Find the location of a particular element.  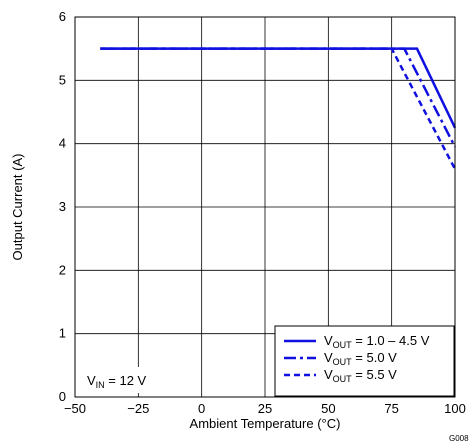

legend-label-0: VOUT = 1.0 – 4.5 V is located at coordinates (377, 341).